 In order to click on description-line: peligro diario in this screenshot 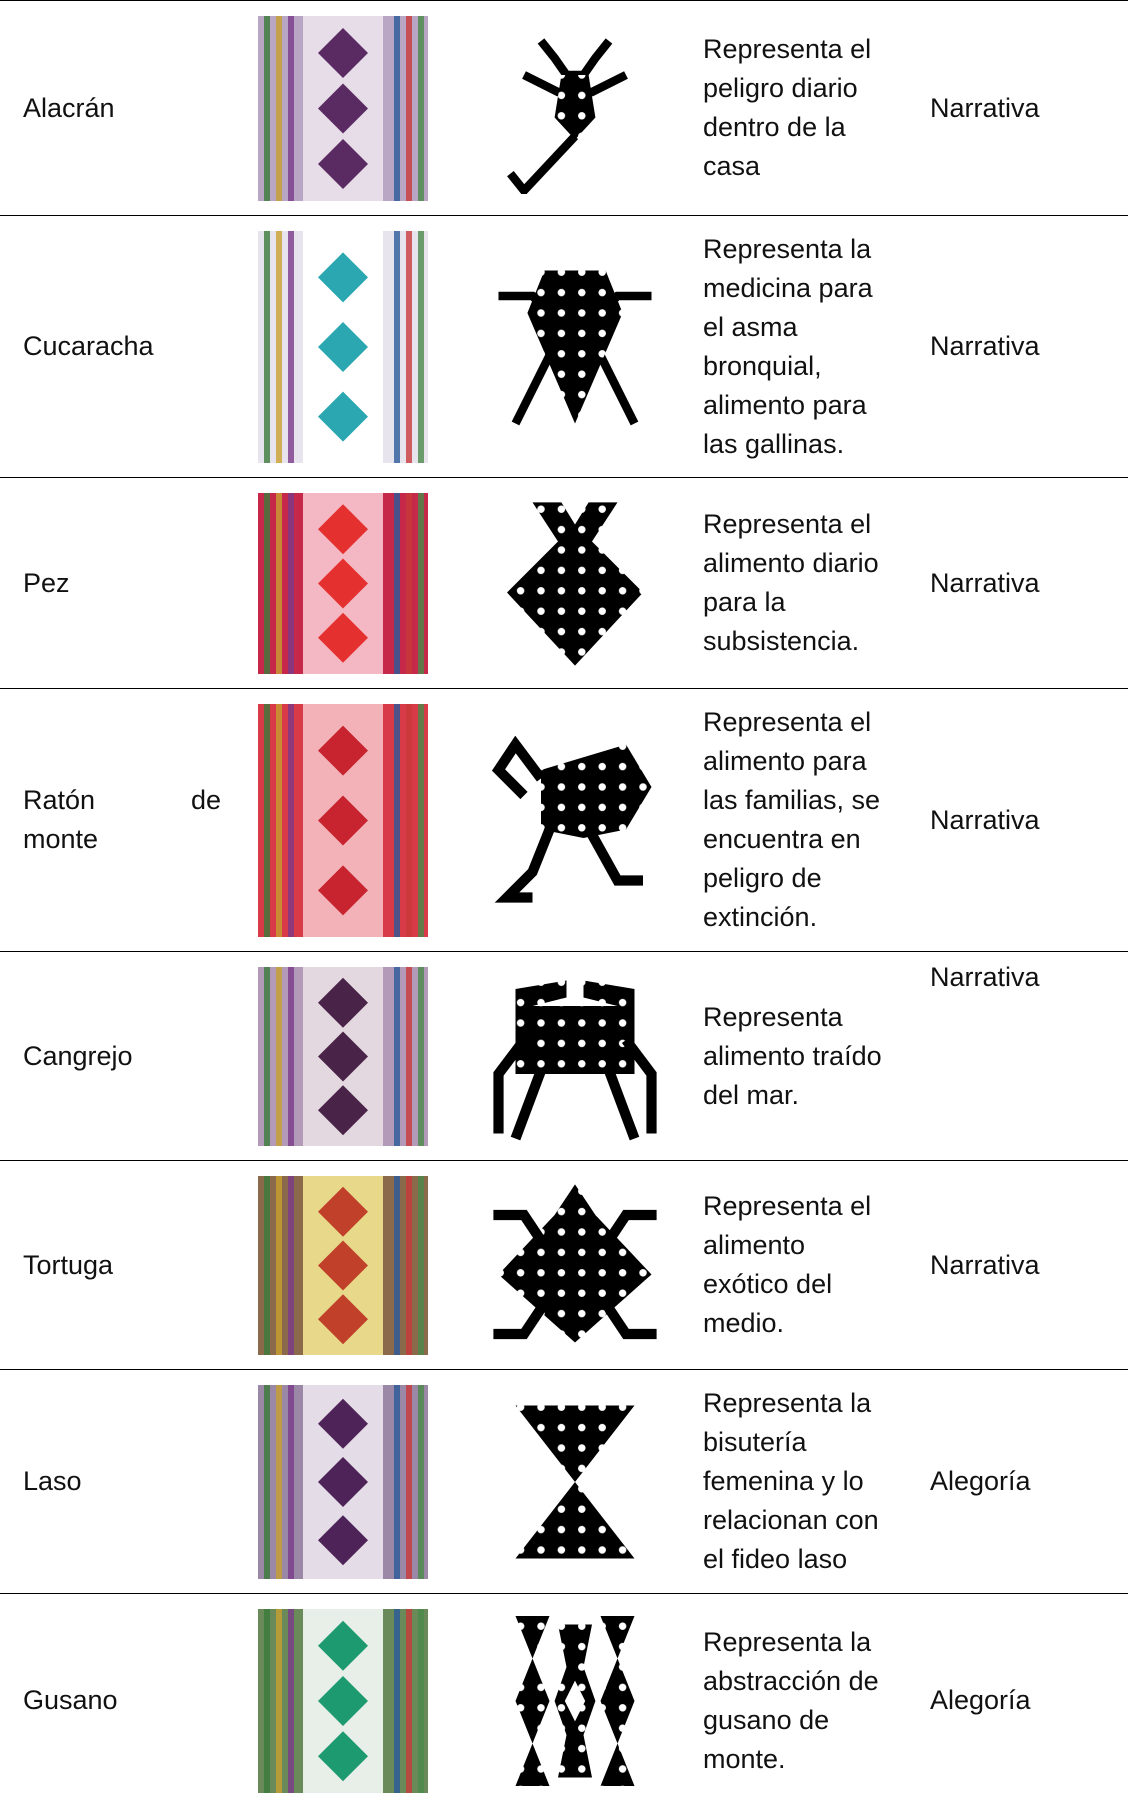, I will do `click(780, 88)`.